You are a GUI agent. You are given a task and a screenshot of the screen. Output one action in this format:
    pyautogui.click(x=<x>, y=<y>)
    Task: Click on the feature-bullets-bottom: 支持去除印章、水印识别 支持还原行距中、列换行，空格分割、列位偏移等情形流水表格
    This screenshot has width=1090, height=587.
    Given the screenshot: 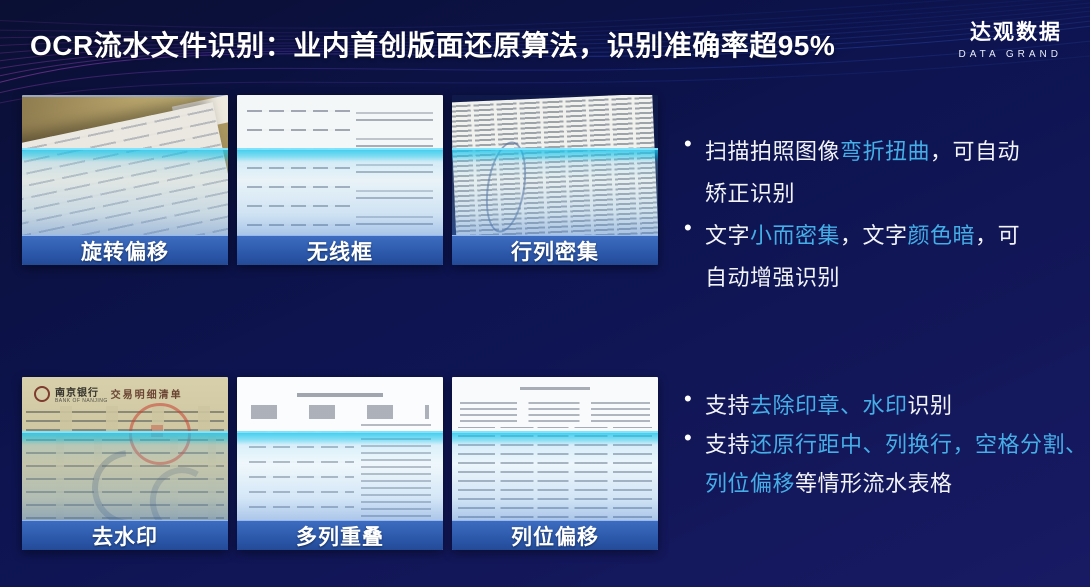 What is the action you would take?
    pyautogui.click(x=885, y=444)
    